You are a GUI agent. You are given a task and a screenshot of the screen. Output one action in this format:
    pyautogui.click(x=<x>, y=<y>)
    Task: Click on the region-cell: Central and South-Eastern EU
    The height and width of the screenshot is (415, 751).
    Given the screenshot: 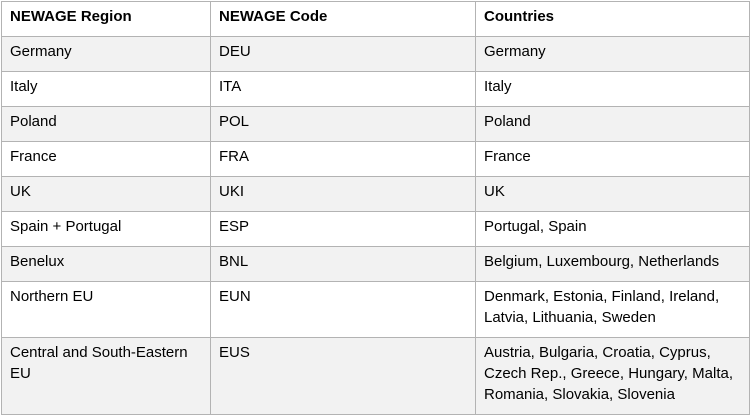 What is the action you would take?
    pyautogui.click(x=106, y=376)
    